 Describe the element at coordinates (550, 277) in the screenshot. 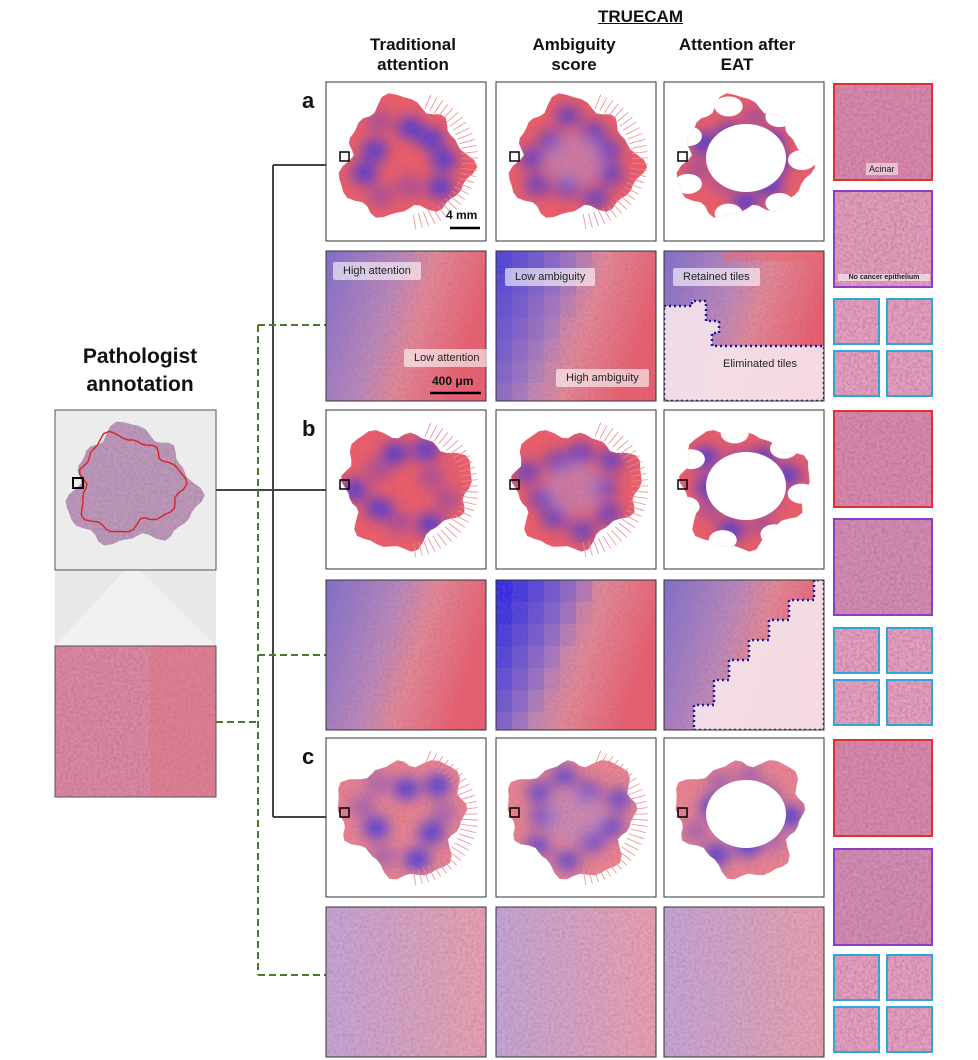

I see `annotation: Low ambiguity` at that location.